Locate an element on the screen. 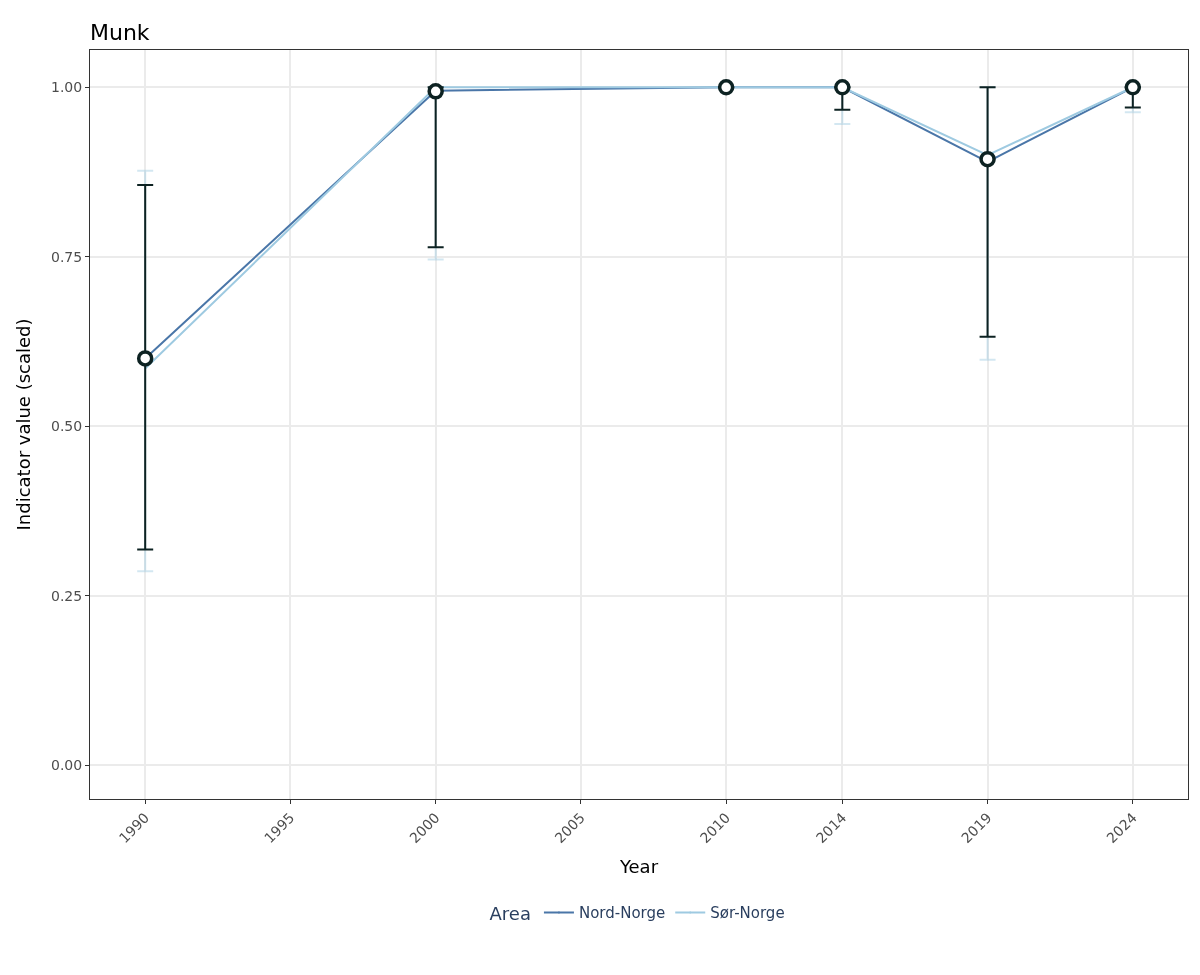  chart-title: Munk is located at coordinates (120, 32).